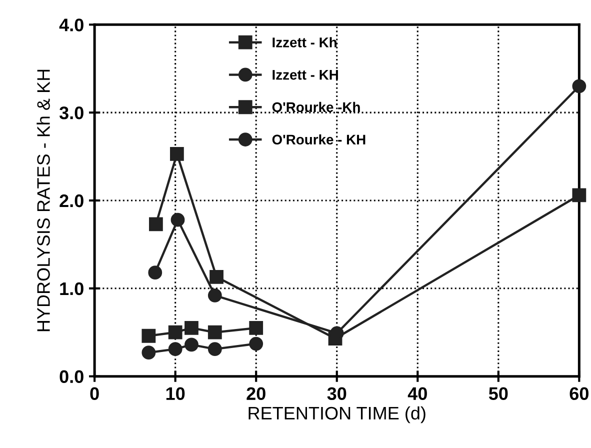  Describe the element at coordinates (175, 393) in the screenshot. I see `x-tick-label: 10` at that location.